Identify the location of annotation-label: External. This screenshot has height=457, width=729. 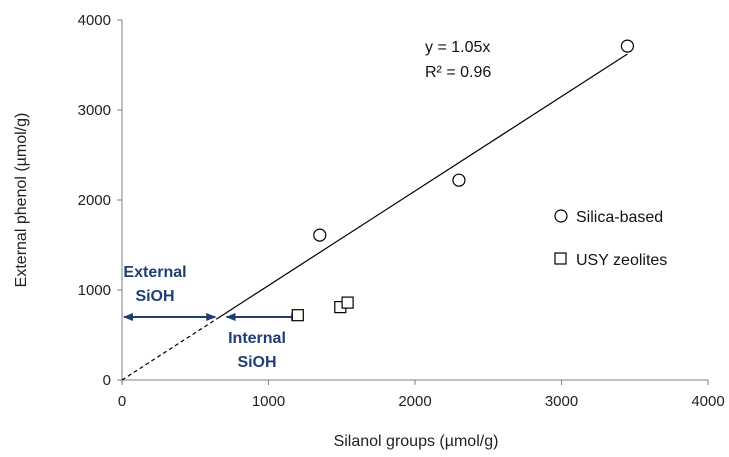
(154, 272).